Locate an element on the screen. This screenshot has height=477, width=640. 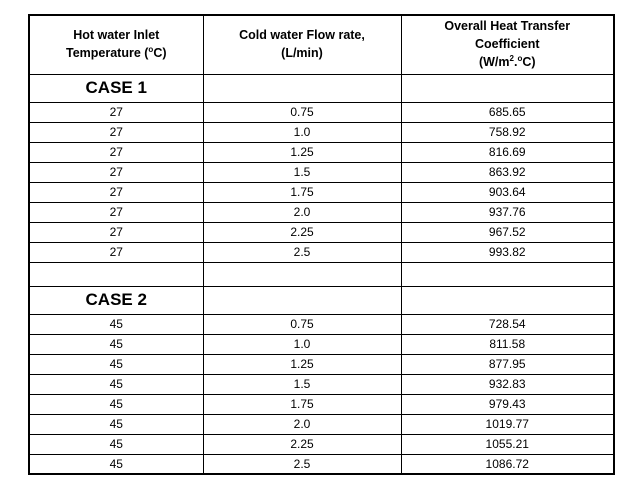
u-cell: 932.83 is located at coordinates (507, 384).